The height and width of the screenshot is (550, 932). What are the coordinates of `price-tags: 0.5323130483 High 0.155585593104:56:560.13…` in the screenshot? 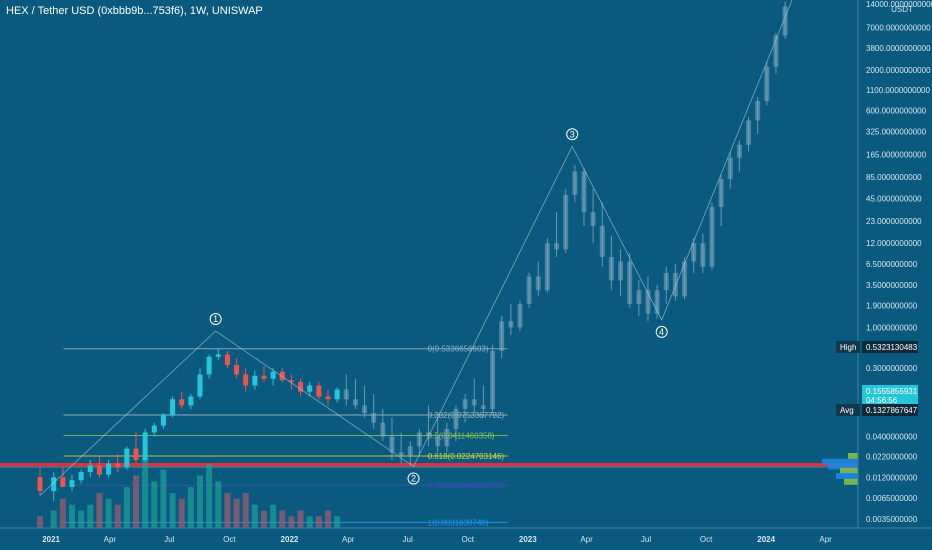 It's located at (877, 378).